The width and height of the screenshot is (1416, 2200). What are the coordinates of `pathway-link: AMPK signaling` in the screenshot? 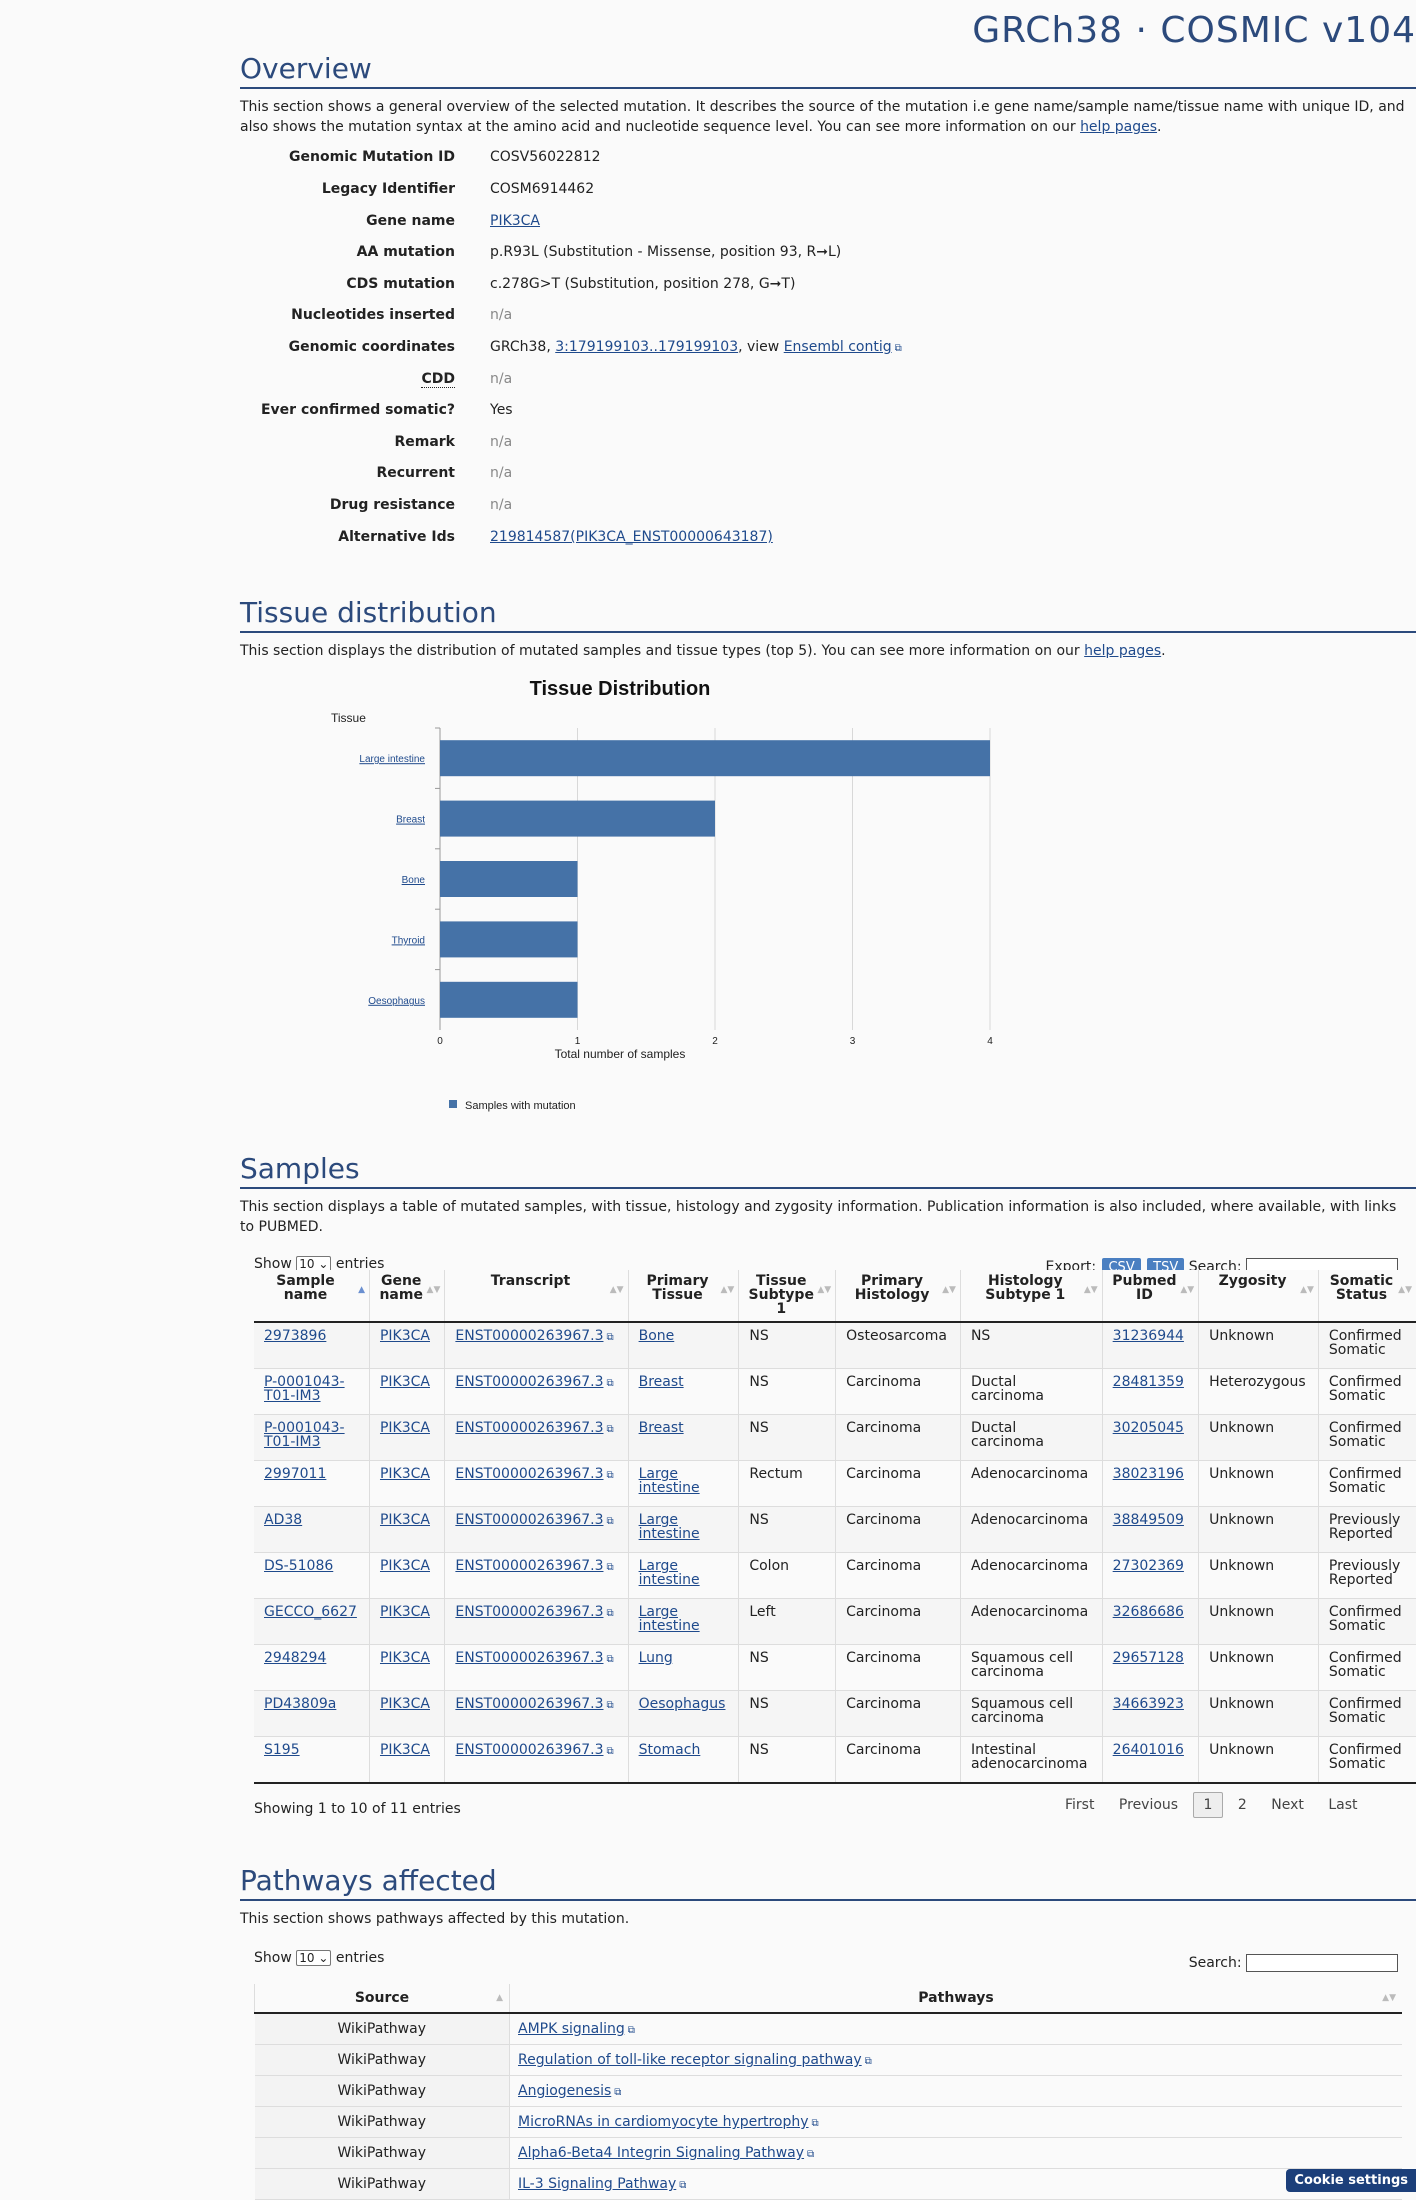 It's located at (571, 2029).